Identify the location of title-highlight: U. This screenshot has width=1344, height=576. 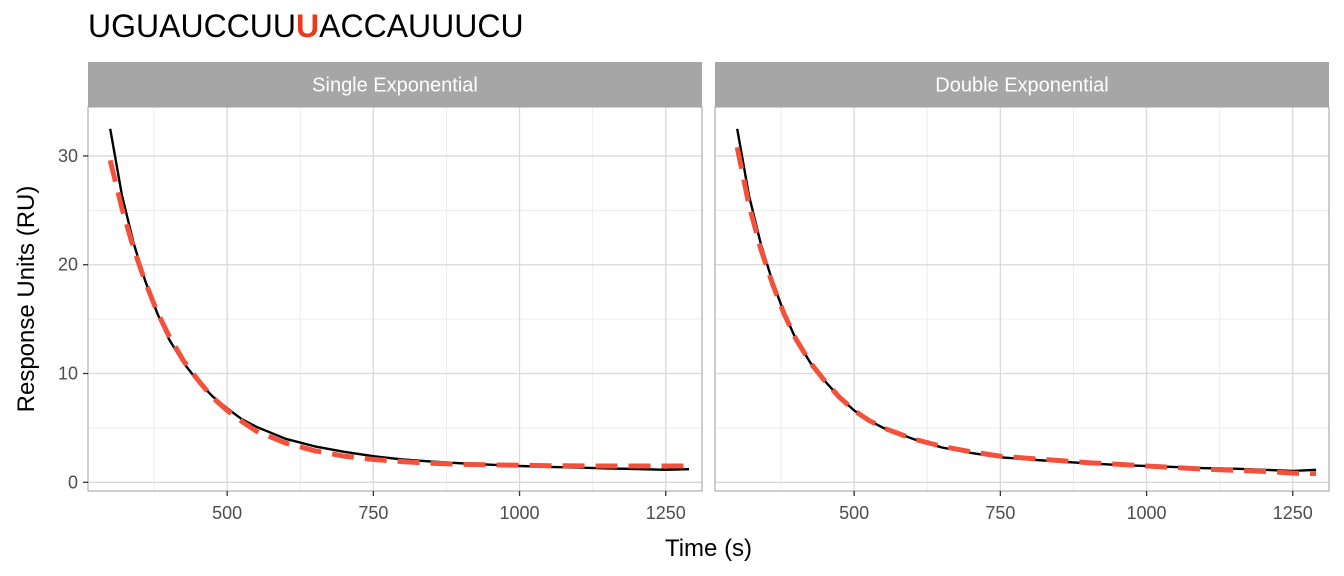
(308, 26).